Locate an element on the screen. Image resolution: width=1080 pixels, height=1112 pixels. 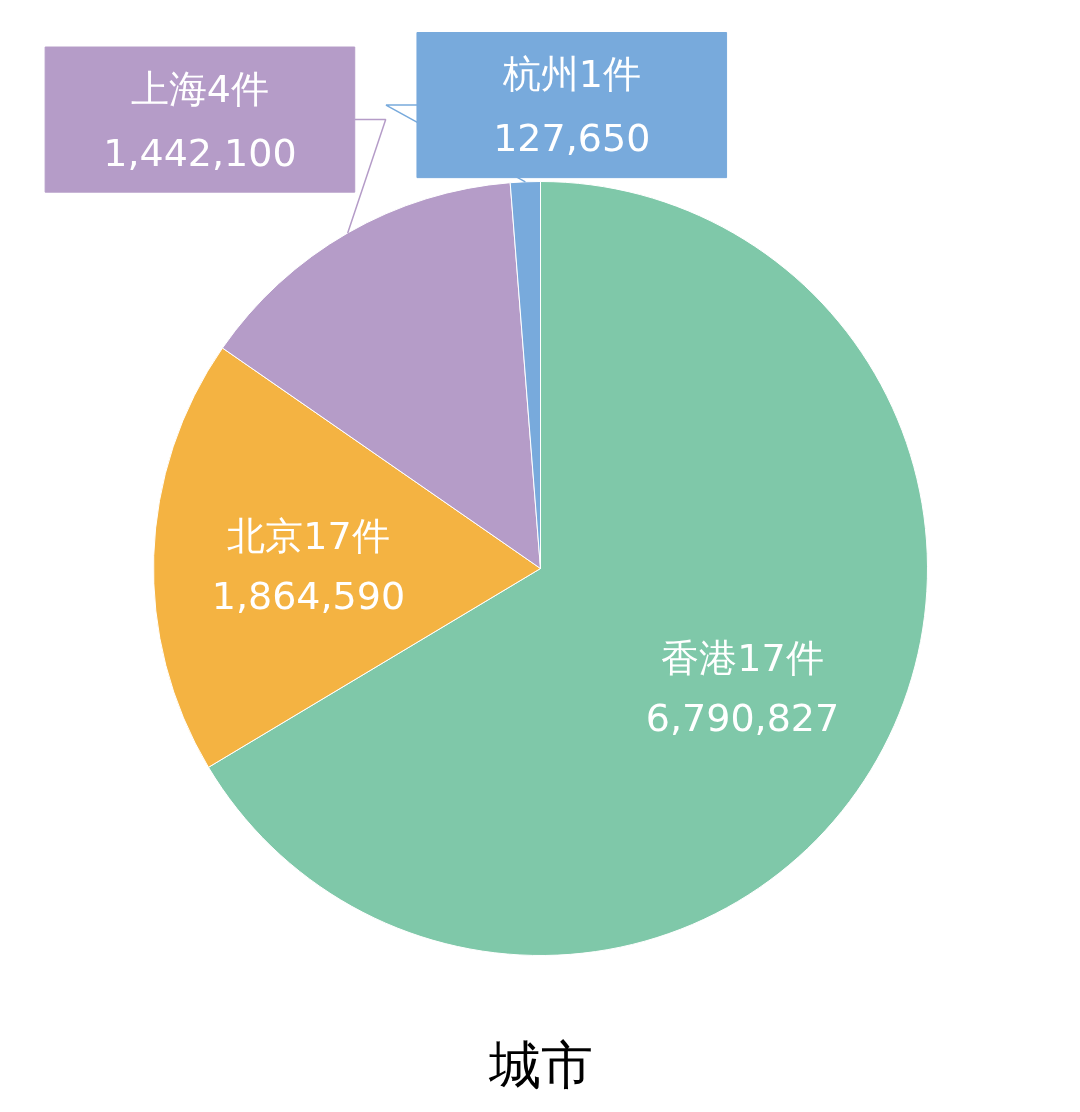
data-label: 1,864,590 is located at coordinates (308, 596).